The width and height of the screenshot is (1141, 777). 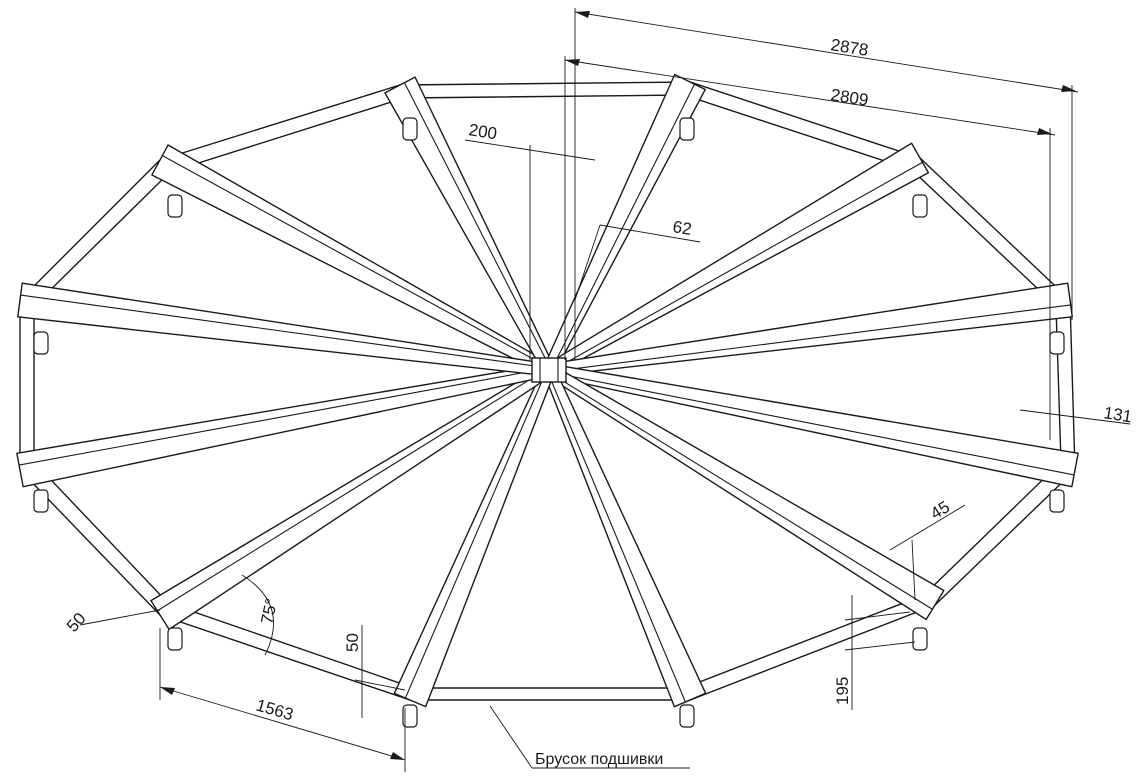 I want to click on dim-1563-label: 1563, so click(x=275, y=710).